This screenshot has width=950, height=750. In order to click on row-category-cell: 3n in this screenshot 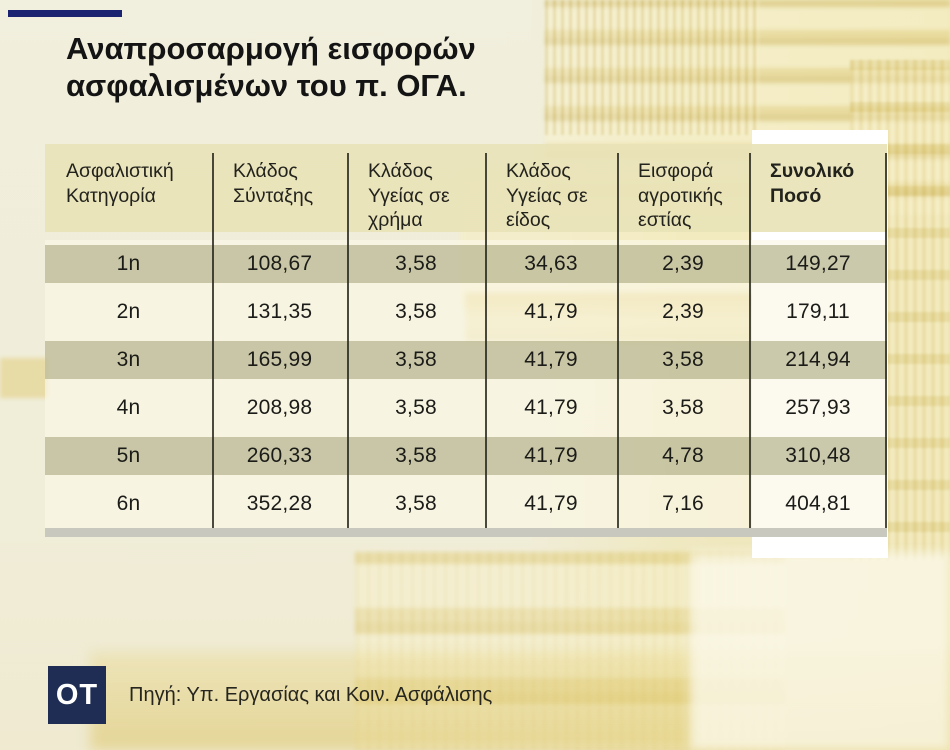, I will do `click(128, 359)`.